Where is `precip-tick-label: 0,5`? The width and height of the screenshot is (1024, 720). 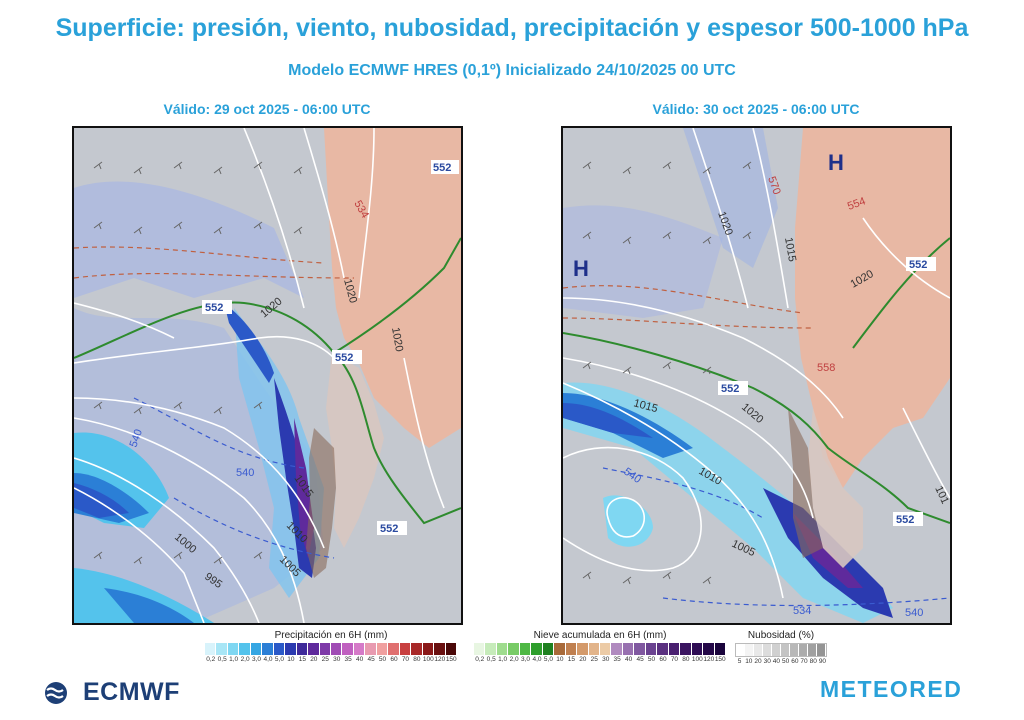
precip-tick-label: 0,5 is located at coordinates (222, 659).